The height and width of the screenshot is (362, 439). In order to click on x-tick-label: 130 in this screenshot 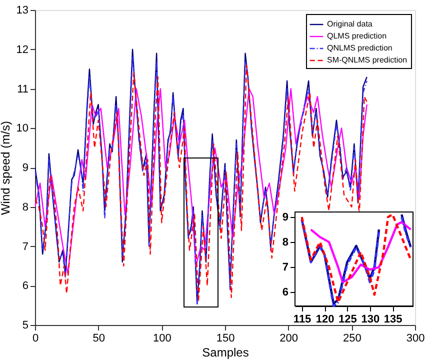, I will do `click(370, 320)`.